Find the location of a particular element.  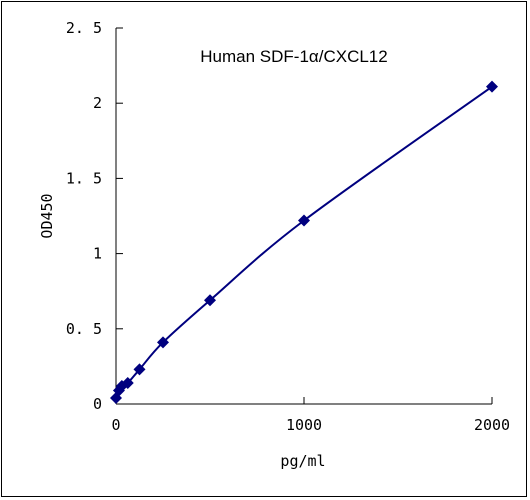

x-tick-label: 1000 is located at coordinates (304, 425).